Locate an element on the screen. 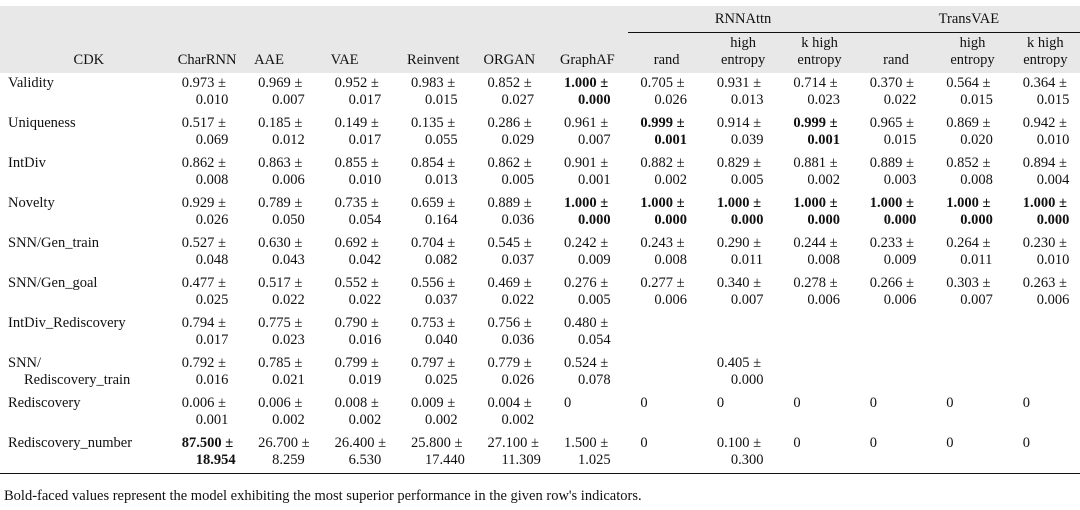  std-value: 0.006 is located at coordinates (288, 180).